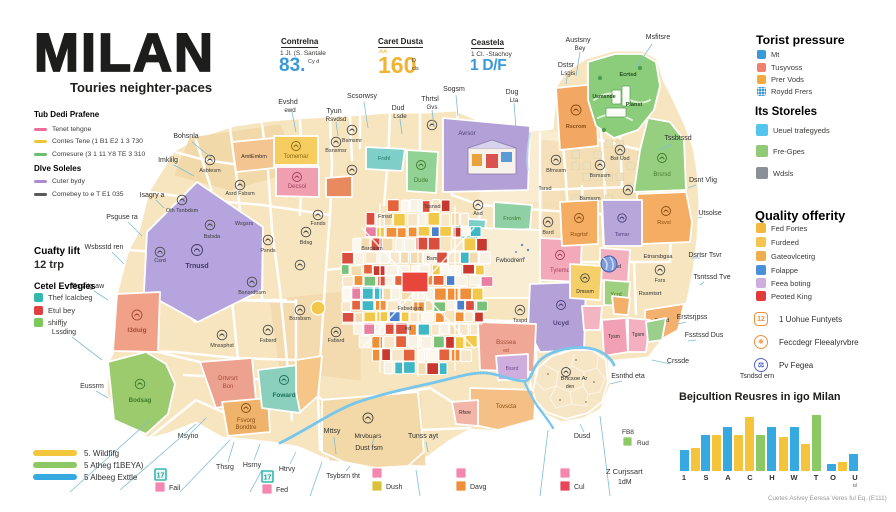  I want to click on svg-text: Htrvy, so click(287, 469).